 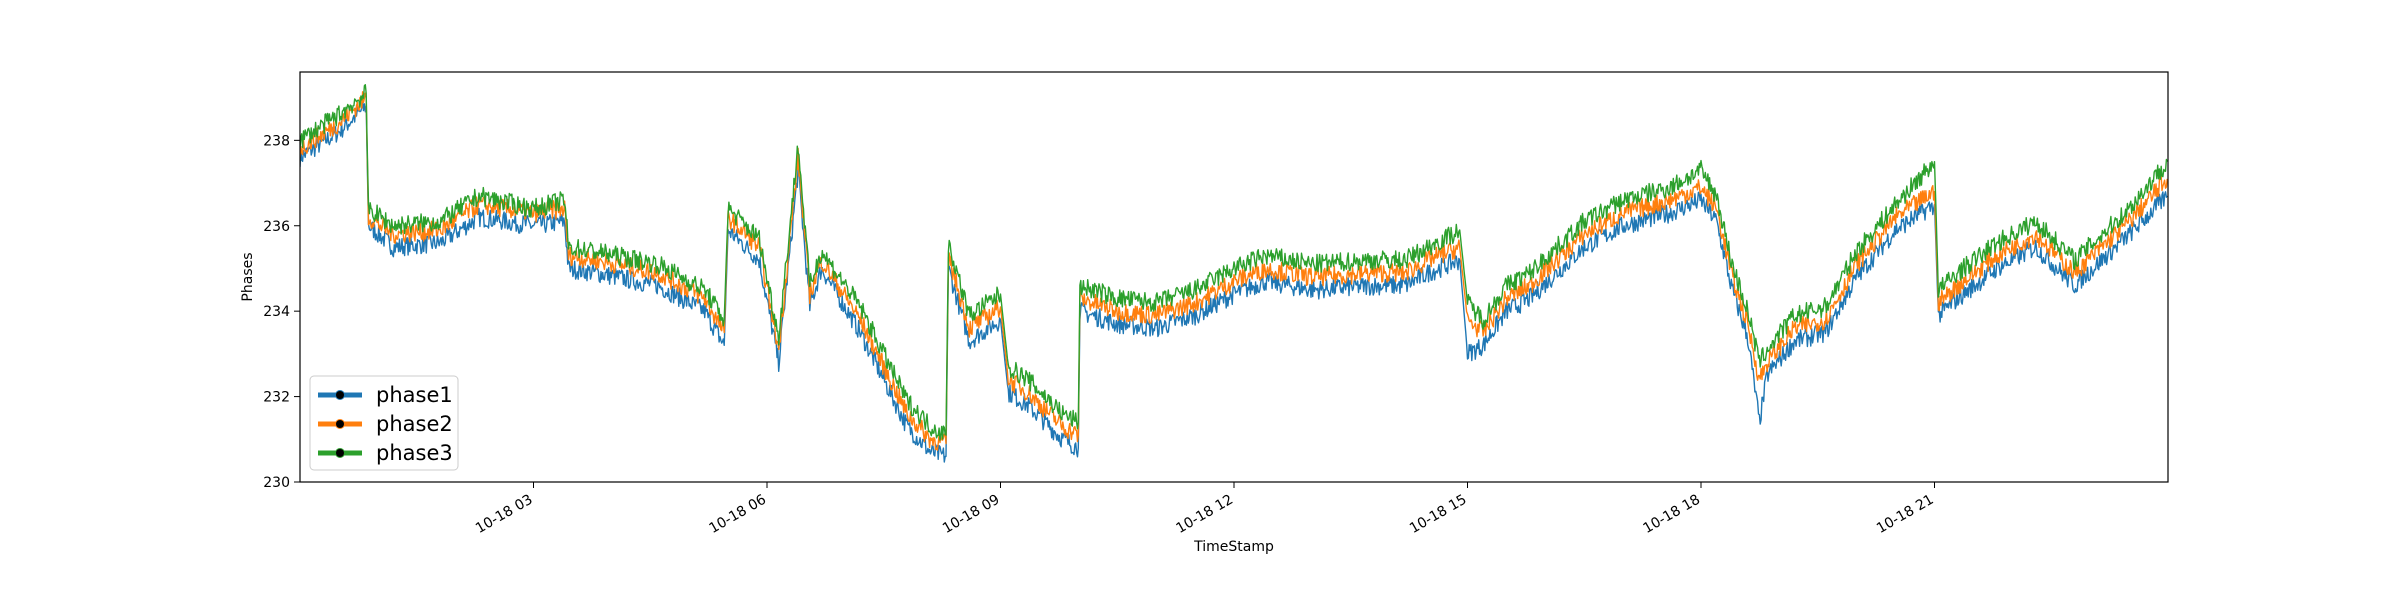 I want to click on legend-label-phase3: phase3, so click(x=414, y=453).